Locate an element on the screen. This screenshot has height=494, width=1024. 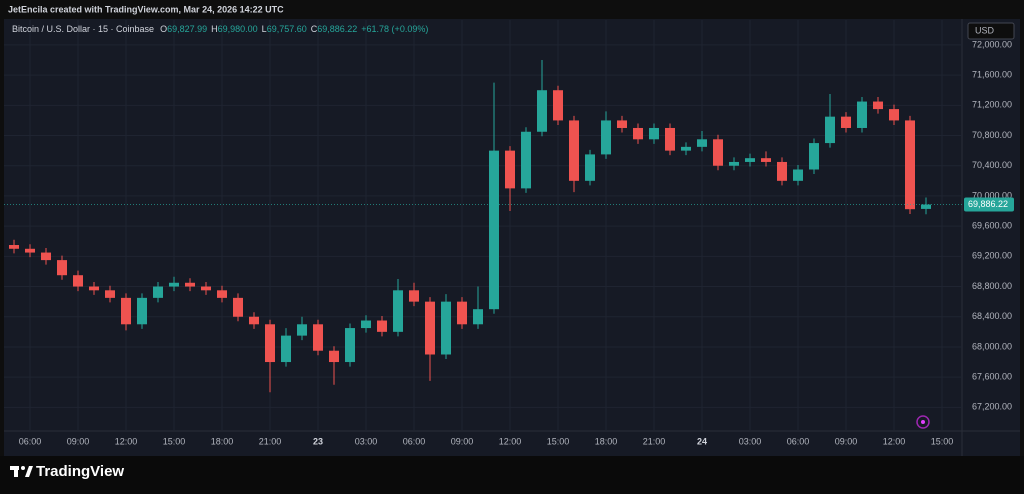
x-tick-label: 23 is located at coordinates (318, 441).